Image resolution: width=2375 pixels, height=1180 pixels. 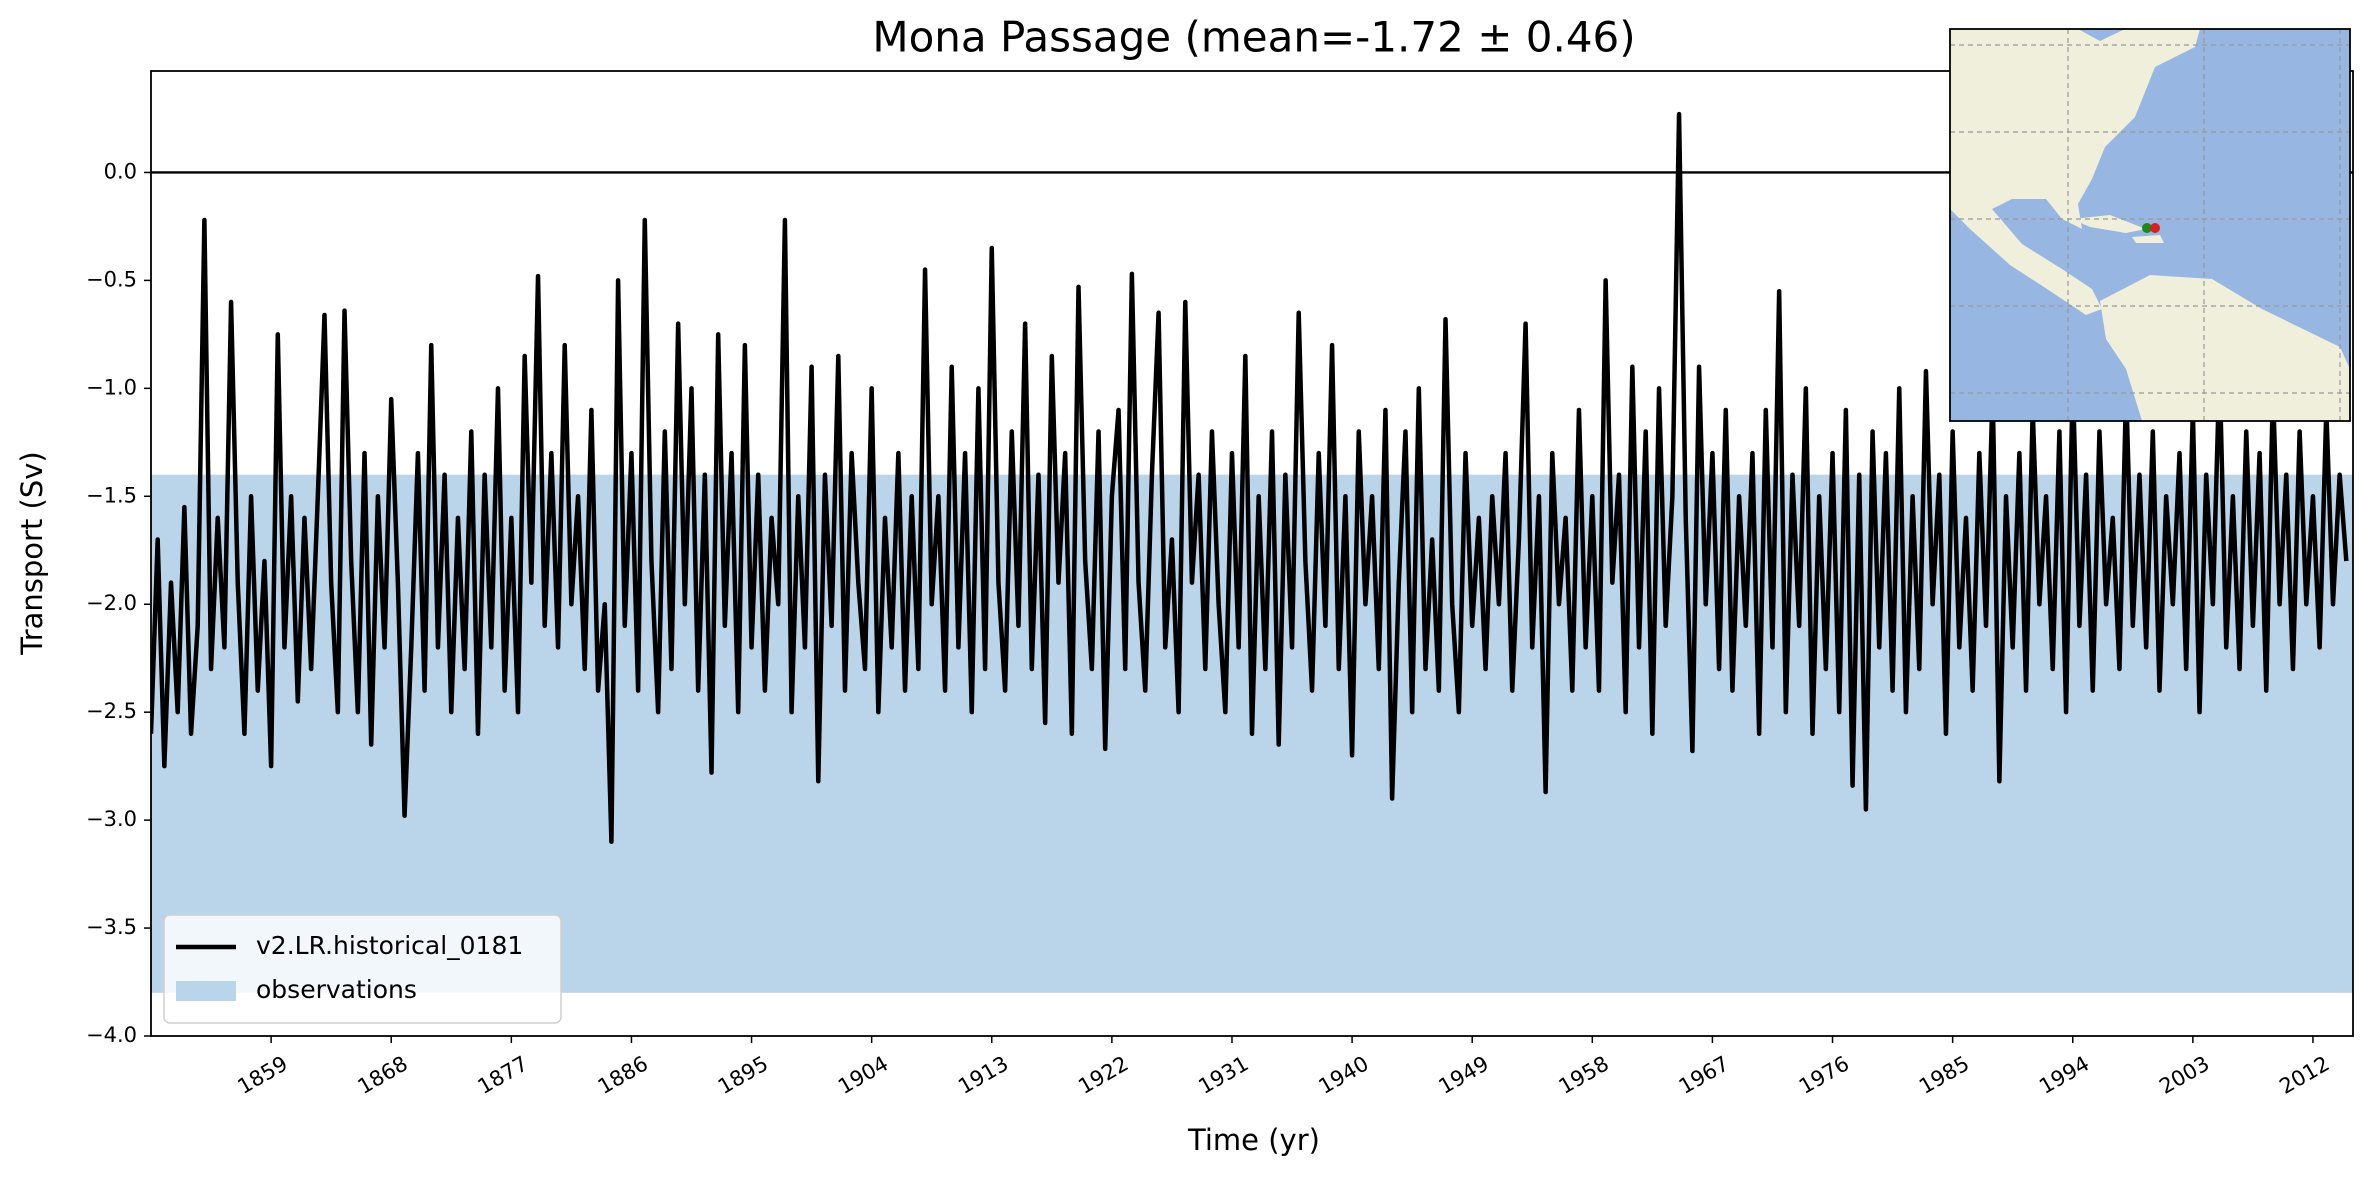 I want to click on x-tick-label: 1922, so click(x=1103, y=1075).